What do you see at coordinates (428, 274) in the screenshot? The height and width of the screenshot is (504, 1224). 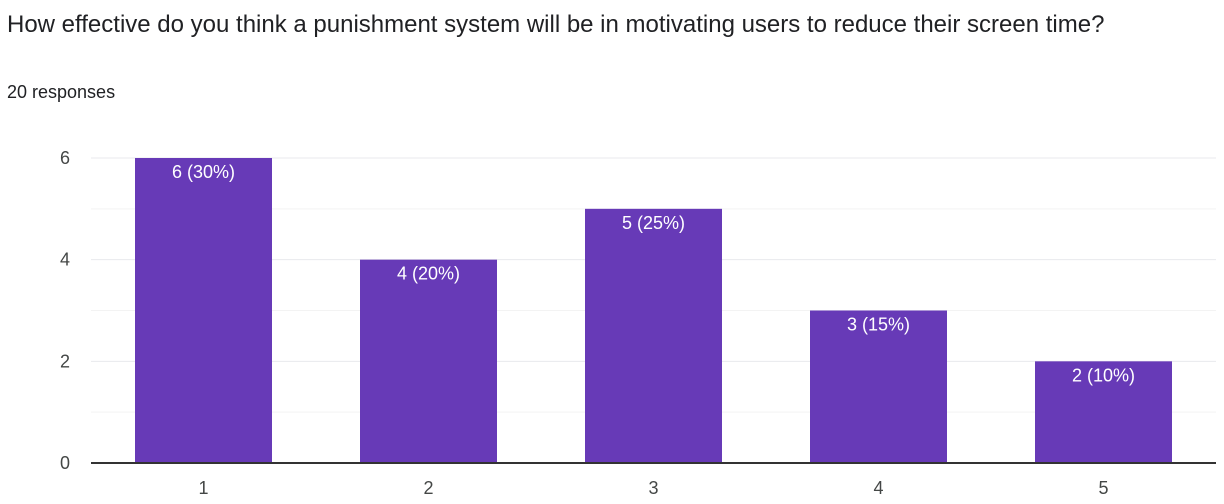 I see `bar-data-label: 4 (20%)` at bounding box center [428, 274].